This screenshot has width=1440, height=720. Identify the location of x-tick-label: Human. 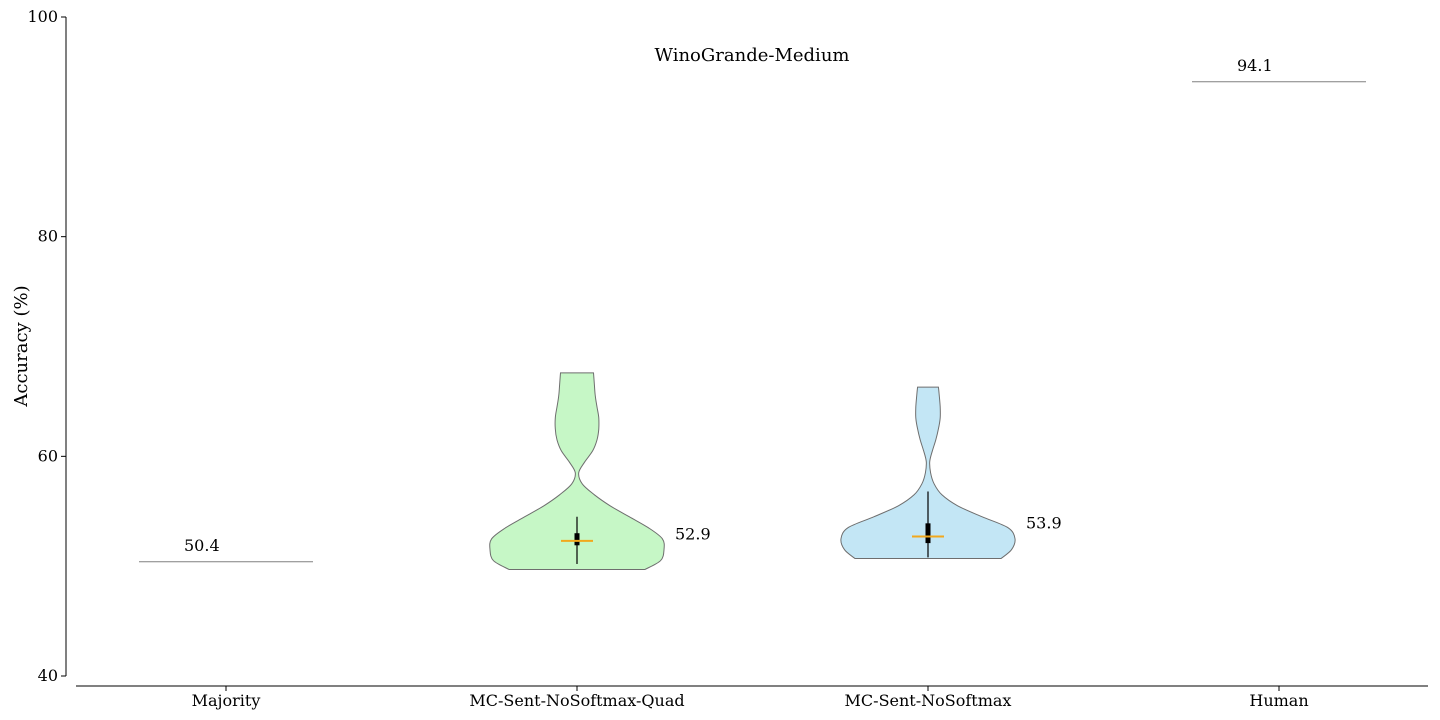
(1278, 700).